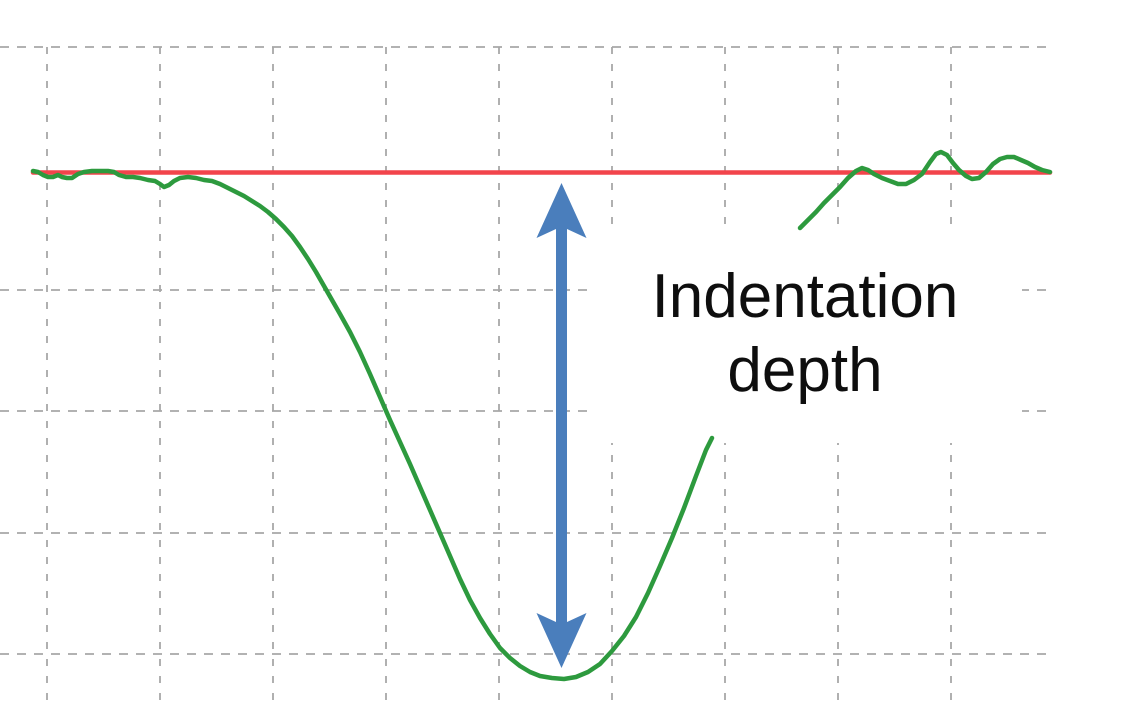  What do you see at coordinates (805, 370) in the screenshot?
I see `label-line-2: depth` at bounding box center [805, 370].